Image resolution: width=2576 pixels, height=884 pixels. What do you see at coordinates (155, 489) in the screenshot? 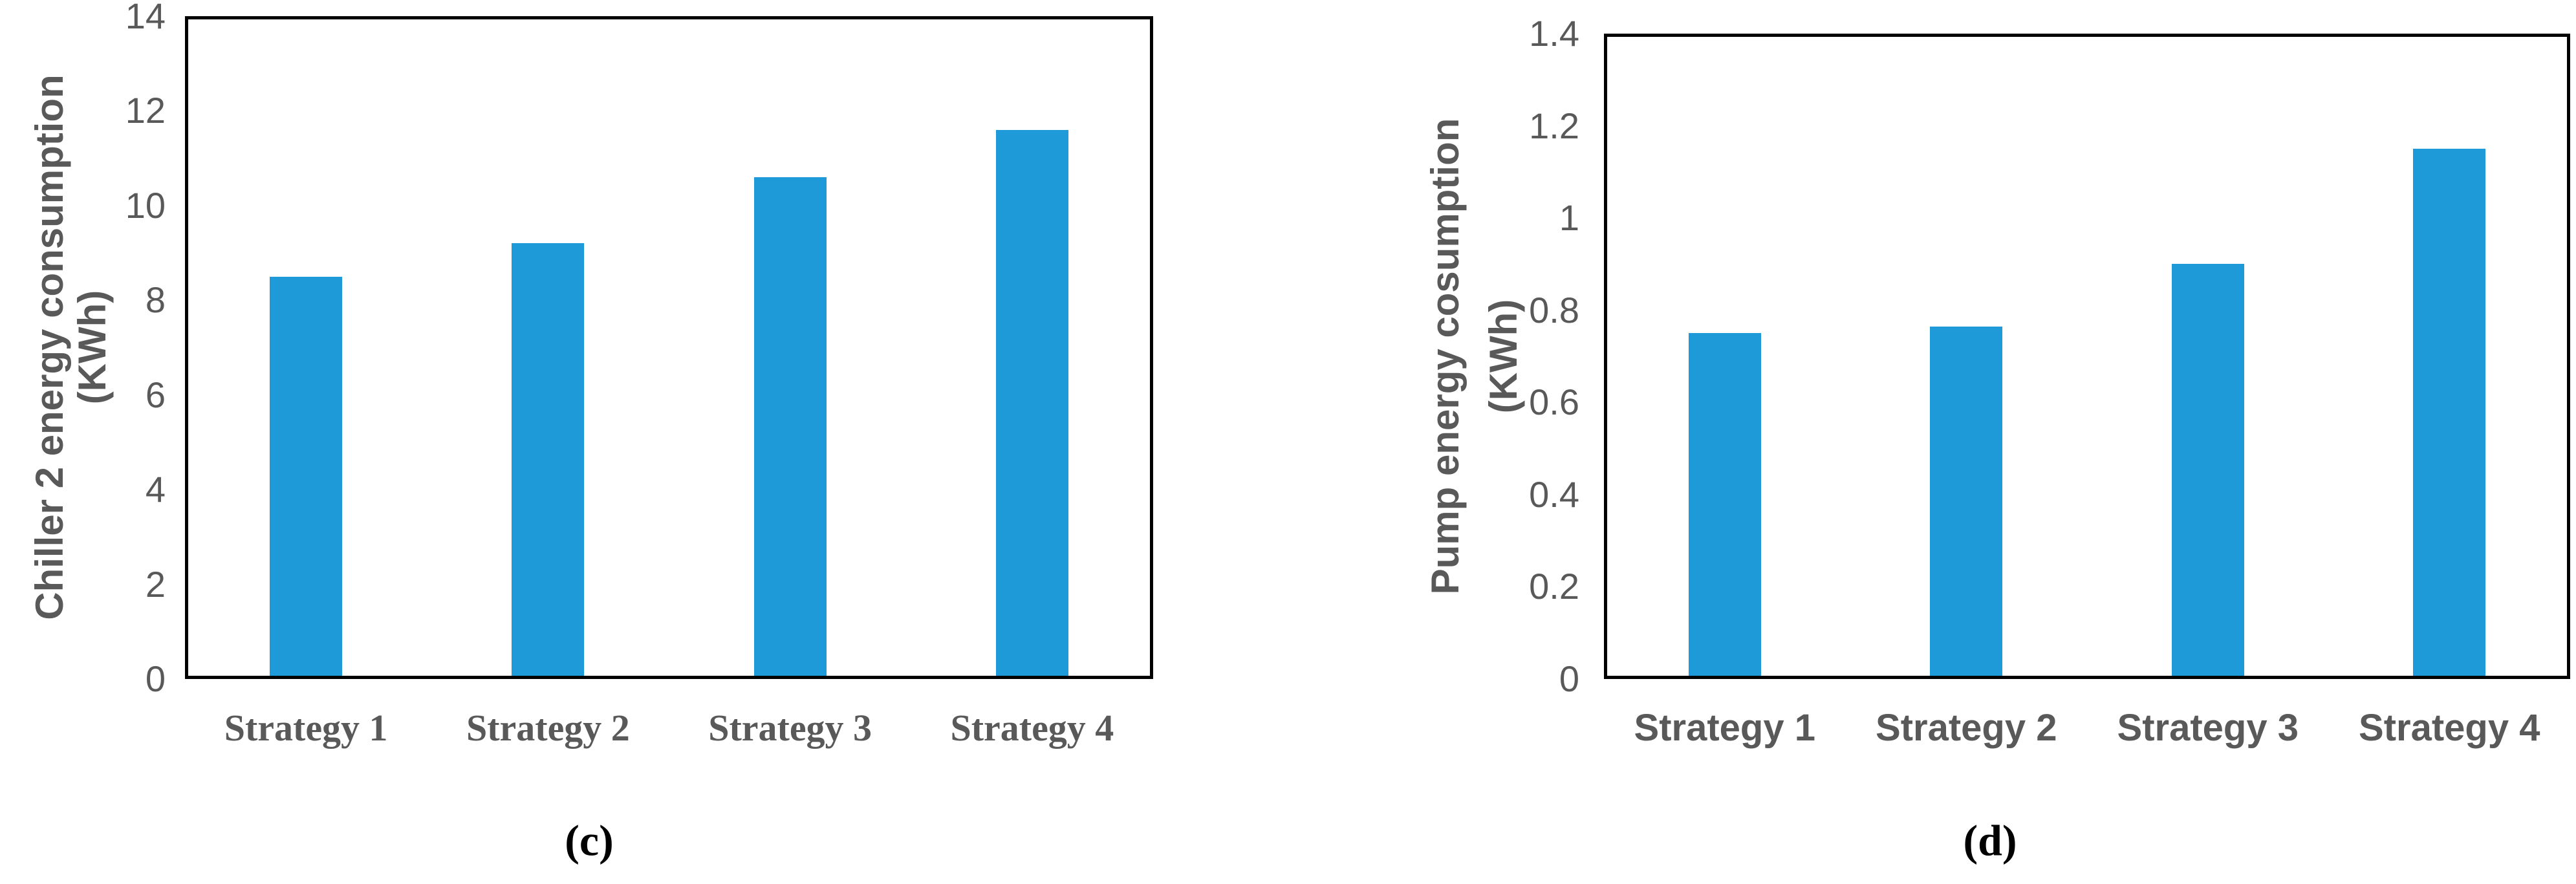
I see `y-tick-label: 4` at bounding box center [155, 489].